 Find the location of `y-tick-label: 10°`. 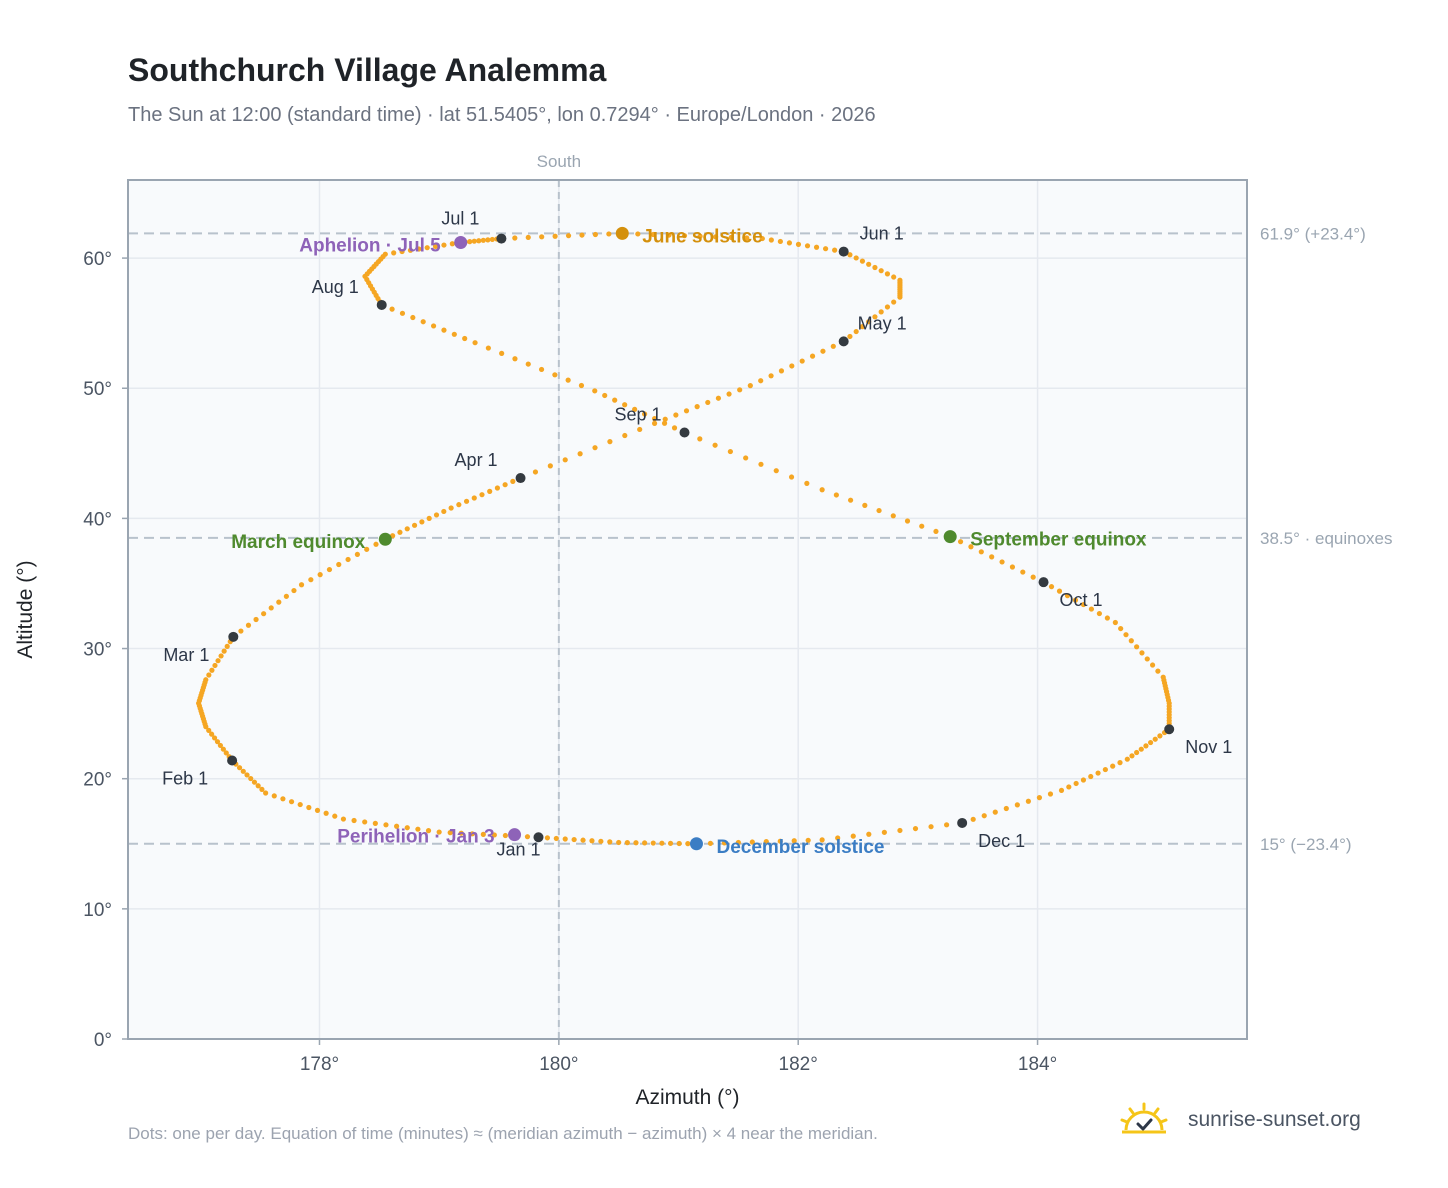

y-tick-label: 10° is located at coordinates (97, 910).